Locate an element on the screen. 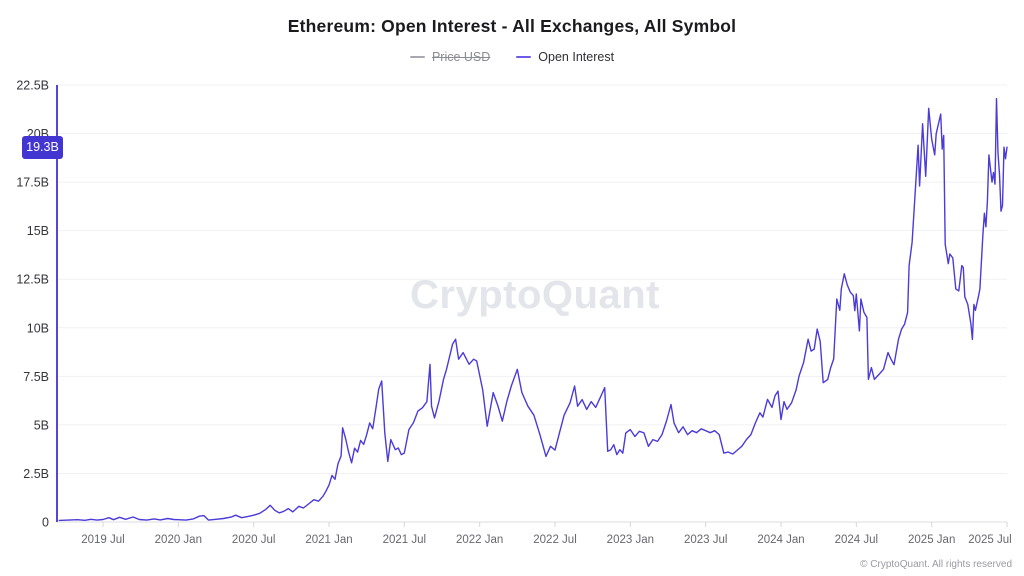 The image size is (1024, 576). copyright-notice: © CryptoQuant. All rights reserved is located at coordinates (936, 564).